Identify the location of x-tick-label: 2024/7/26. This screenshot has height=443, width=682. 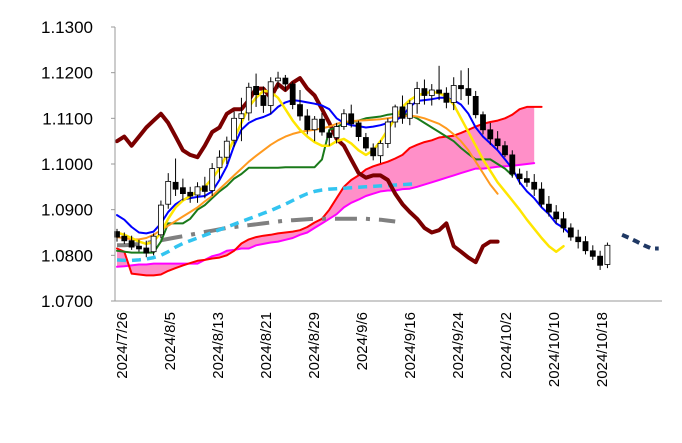
(122, 345).